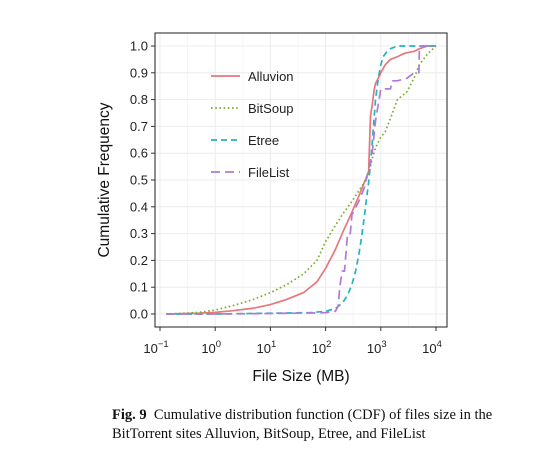 The width and height of the screenshot is (543, 460). What do you see at coordinates (139, 46) in the screenshot?
I see `y-tick-label: 1.0` at bounding box center [139, 46].